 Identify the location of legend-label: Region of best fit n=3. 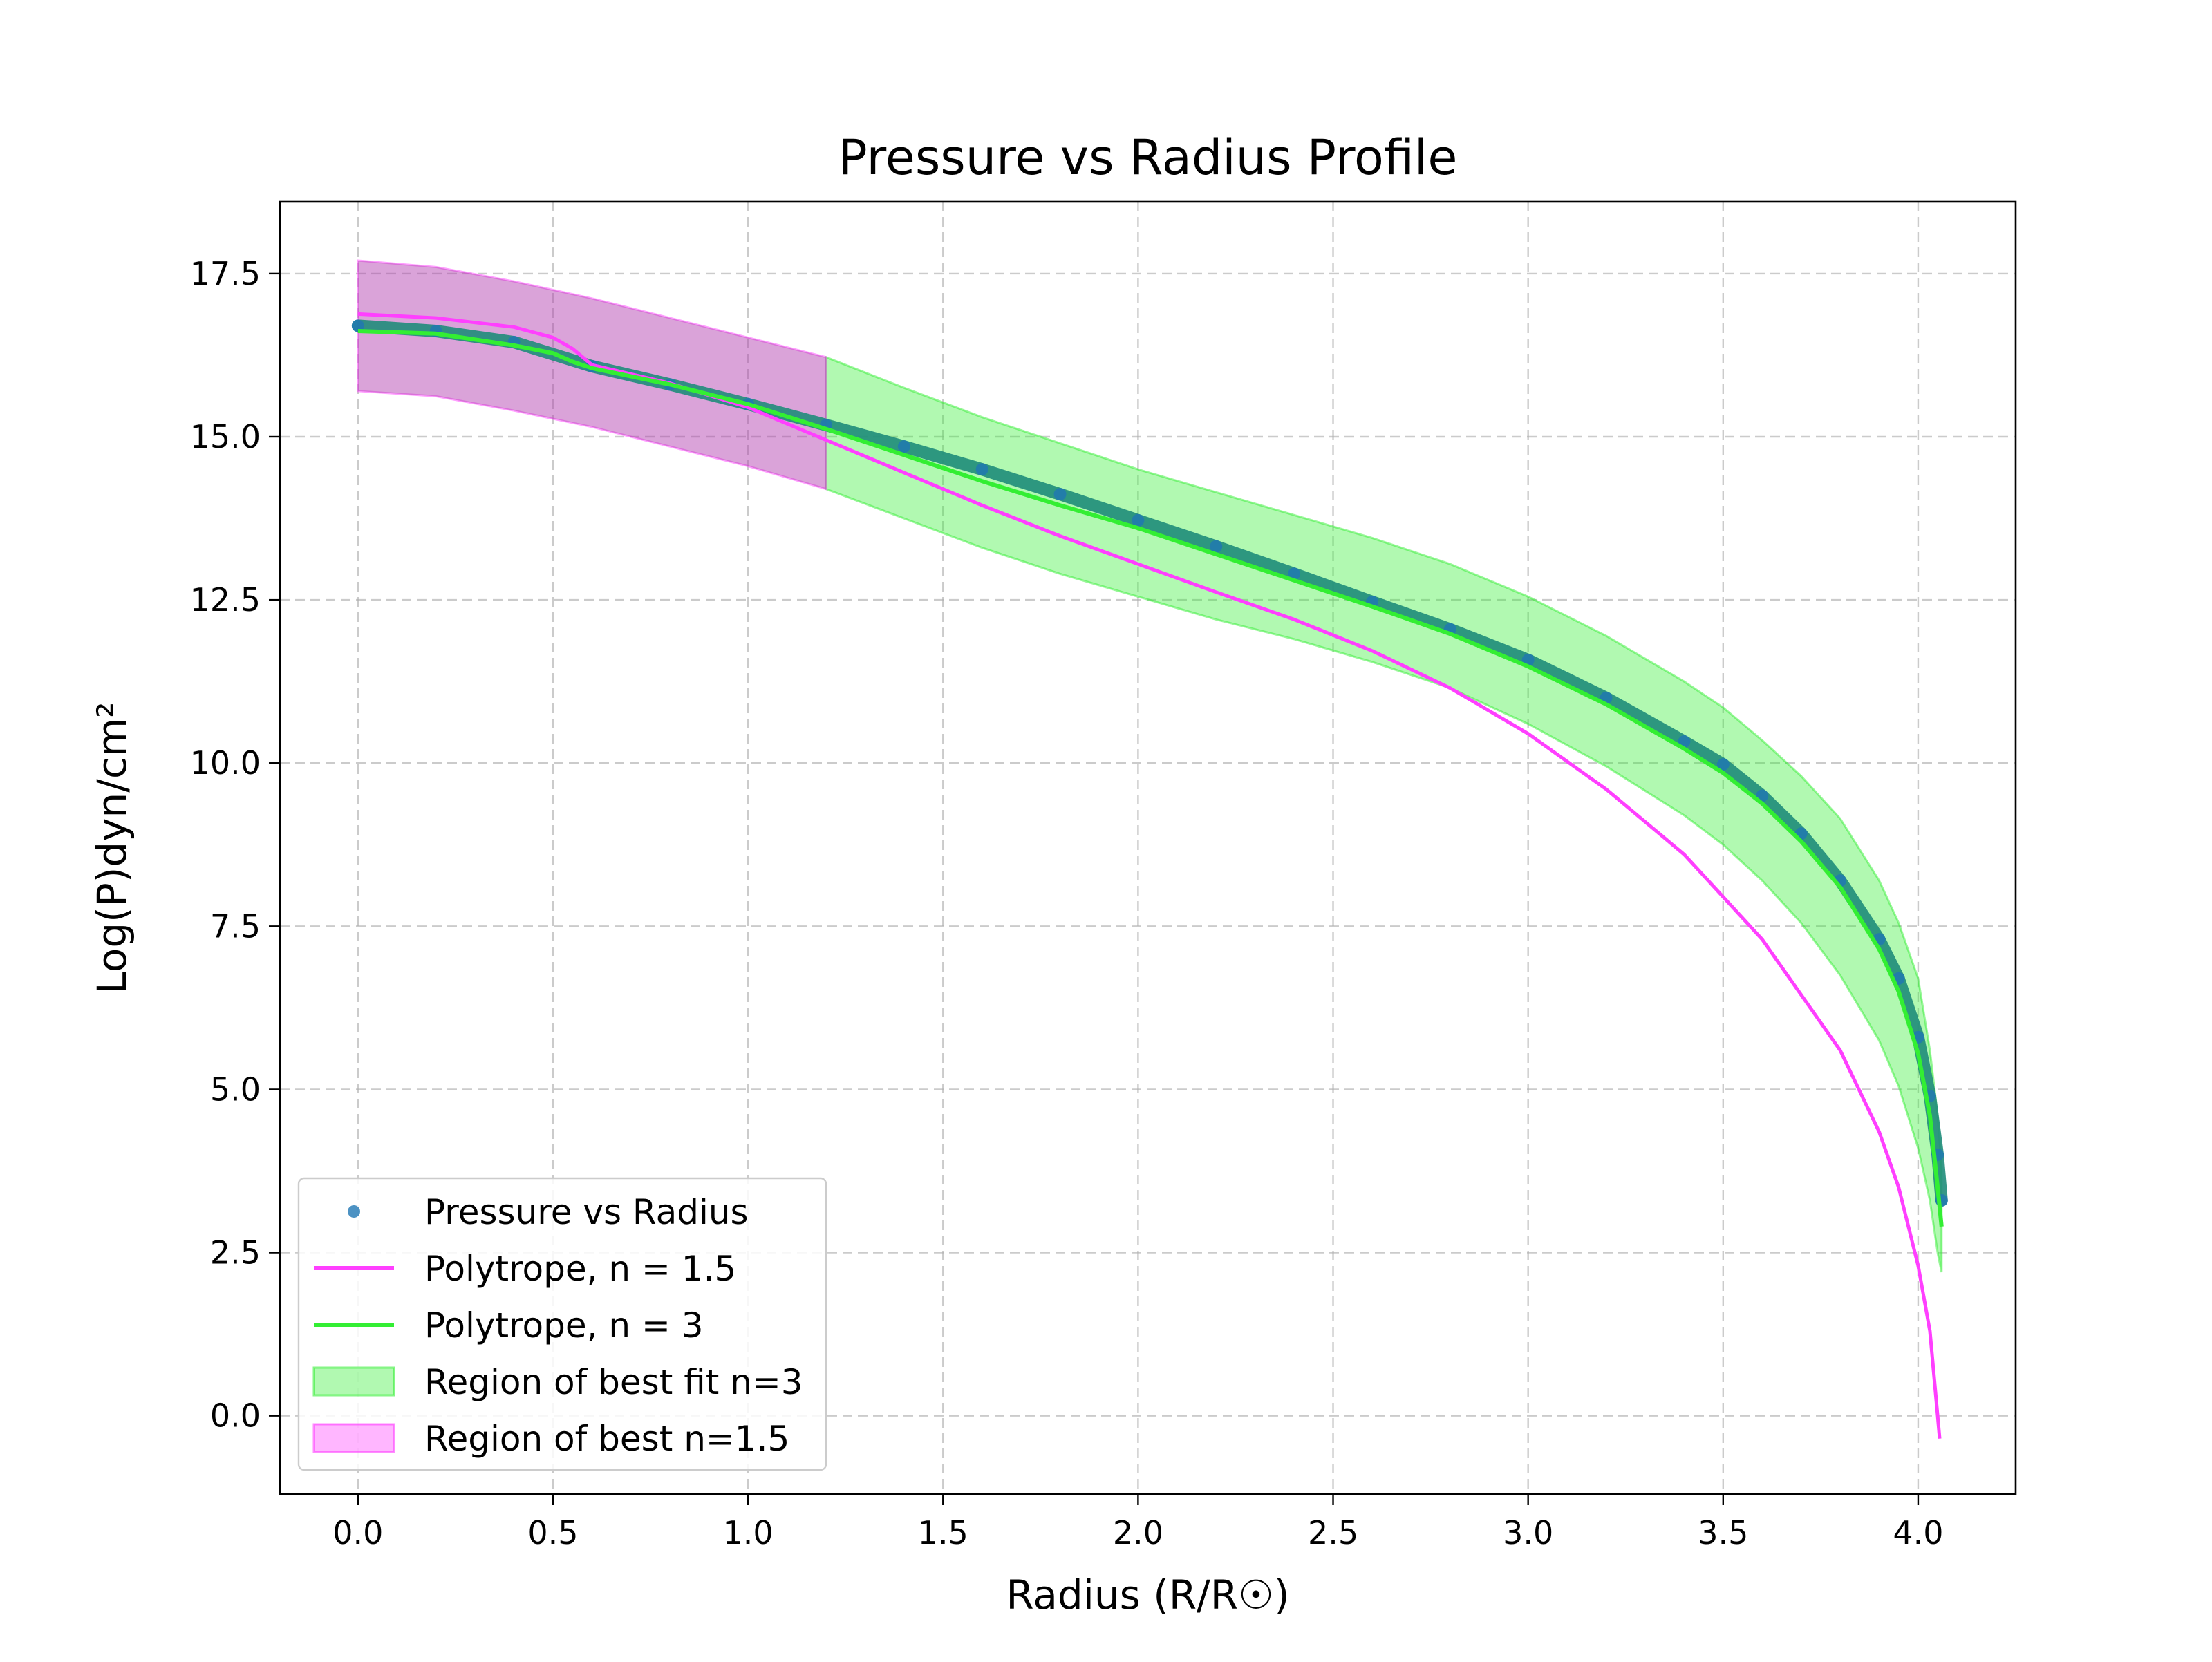
(613, 1382).